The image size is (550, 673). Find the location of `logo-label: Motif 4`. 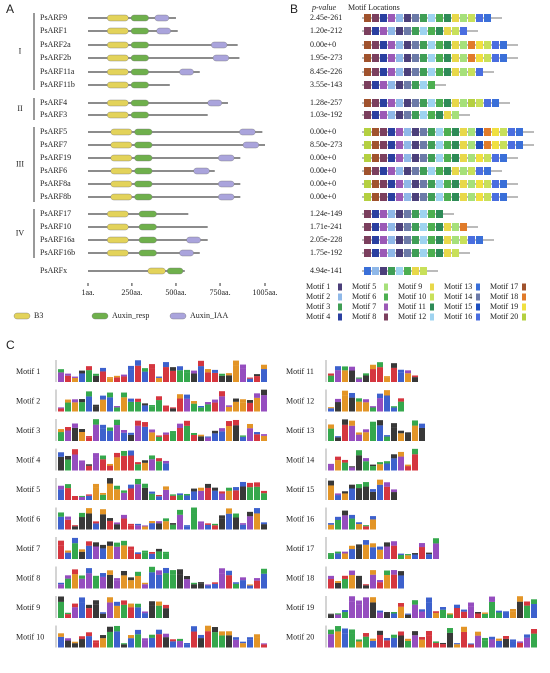

logo-label: Motif 4 is located at coordinates (28, 459).